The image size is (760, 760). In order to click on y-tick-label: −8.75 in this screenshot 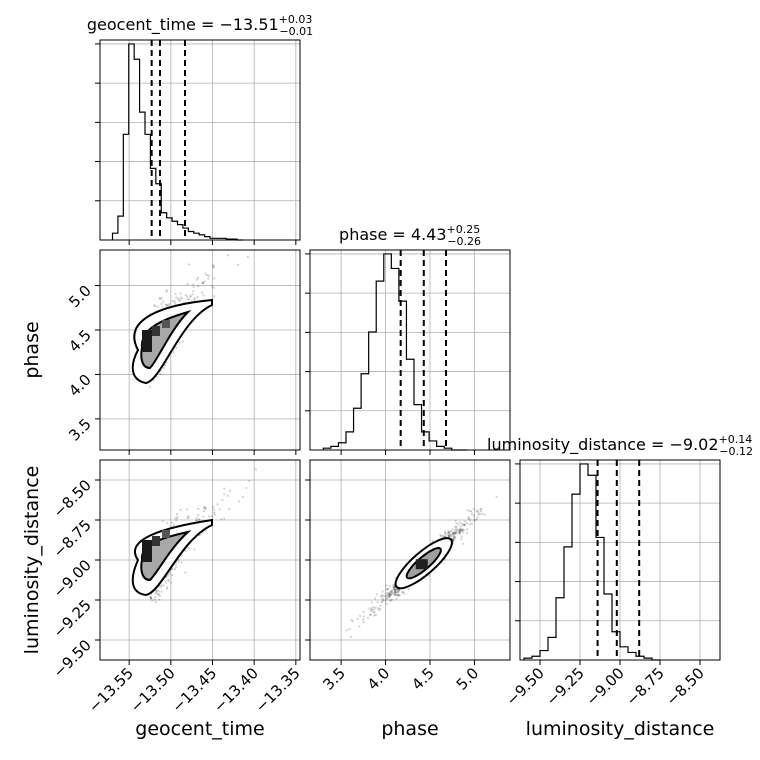, I will do `click(72, 538)`.